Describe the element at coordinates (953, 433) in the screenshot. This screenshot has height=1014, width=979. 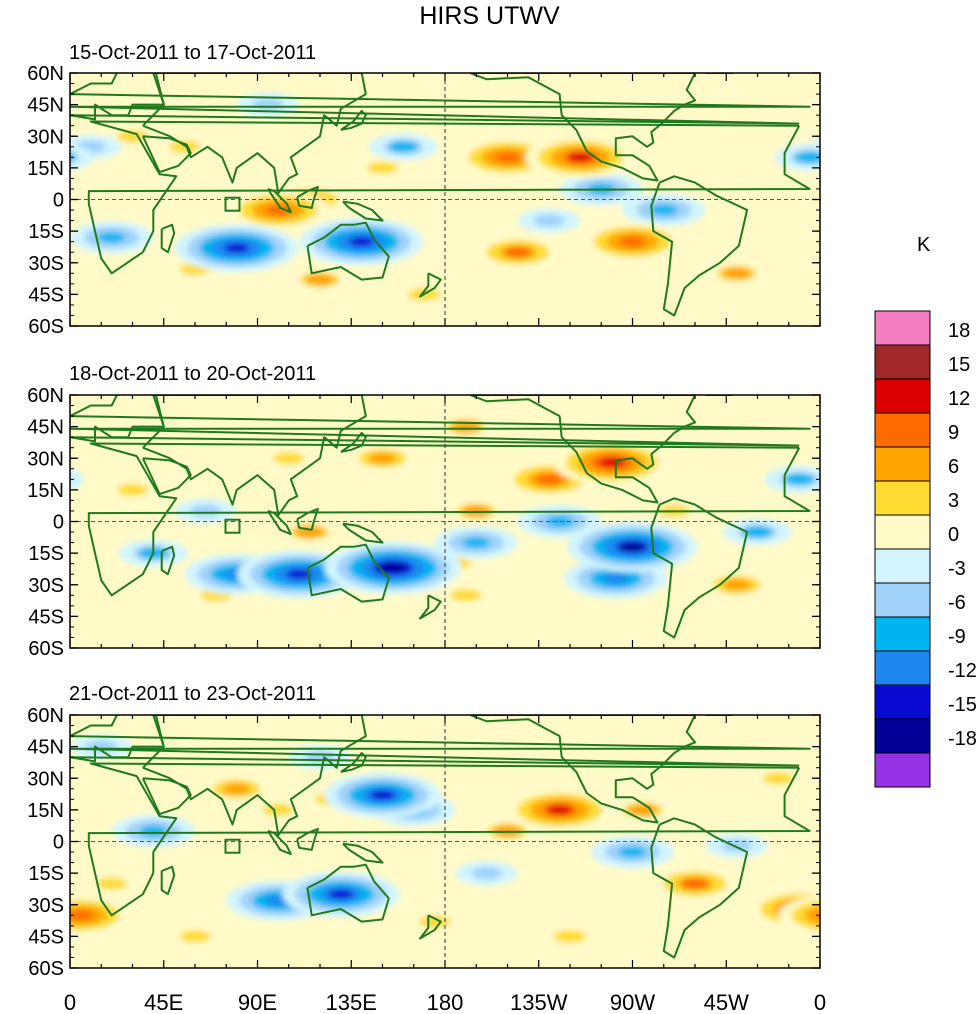
I see `colorbar-tick-label: 9` at that location.